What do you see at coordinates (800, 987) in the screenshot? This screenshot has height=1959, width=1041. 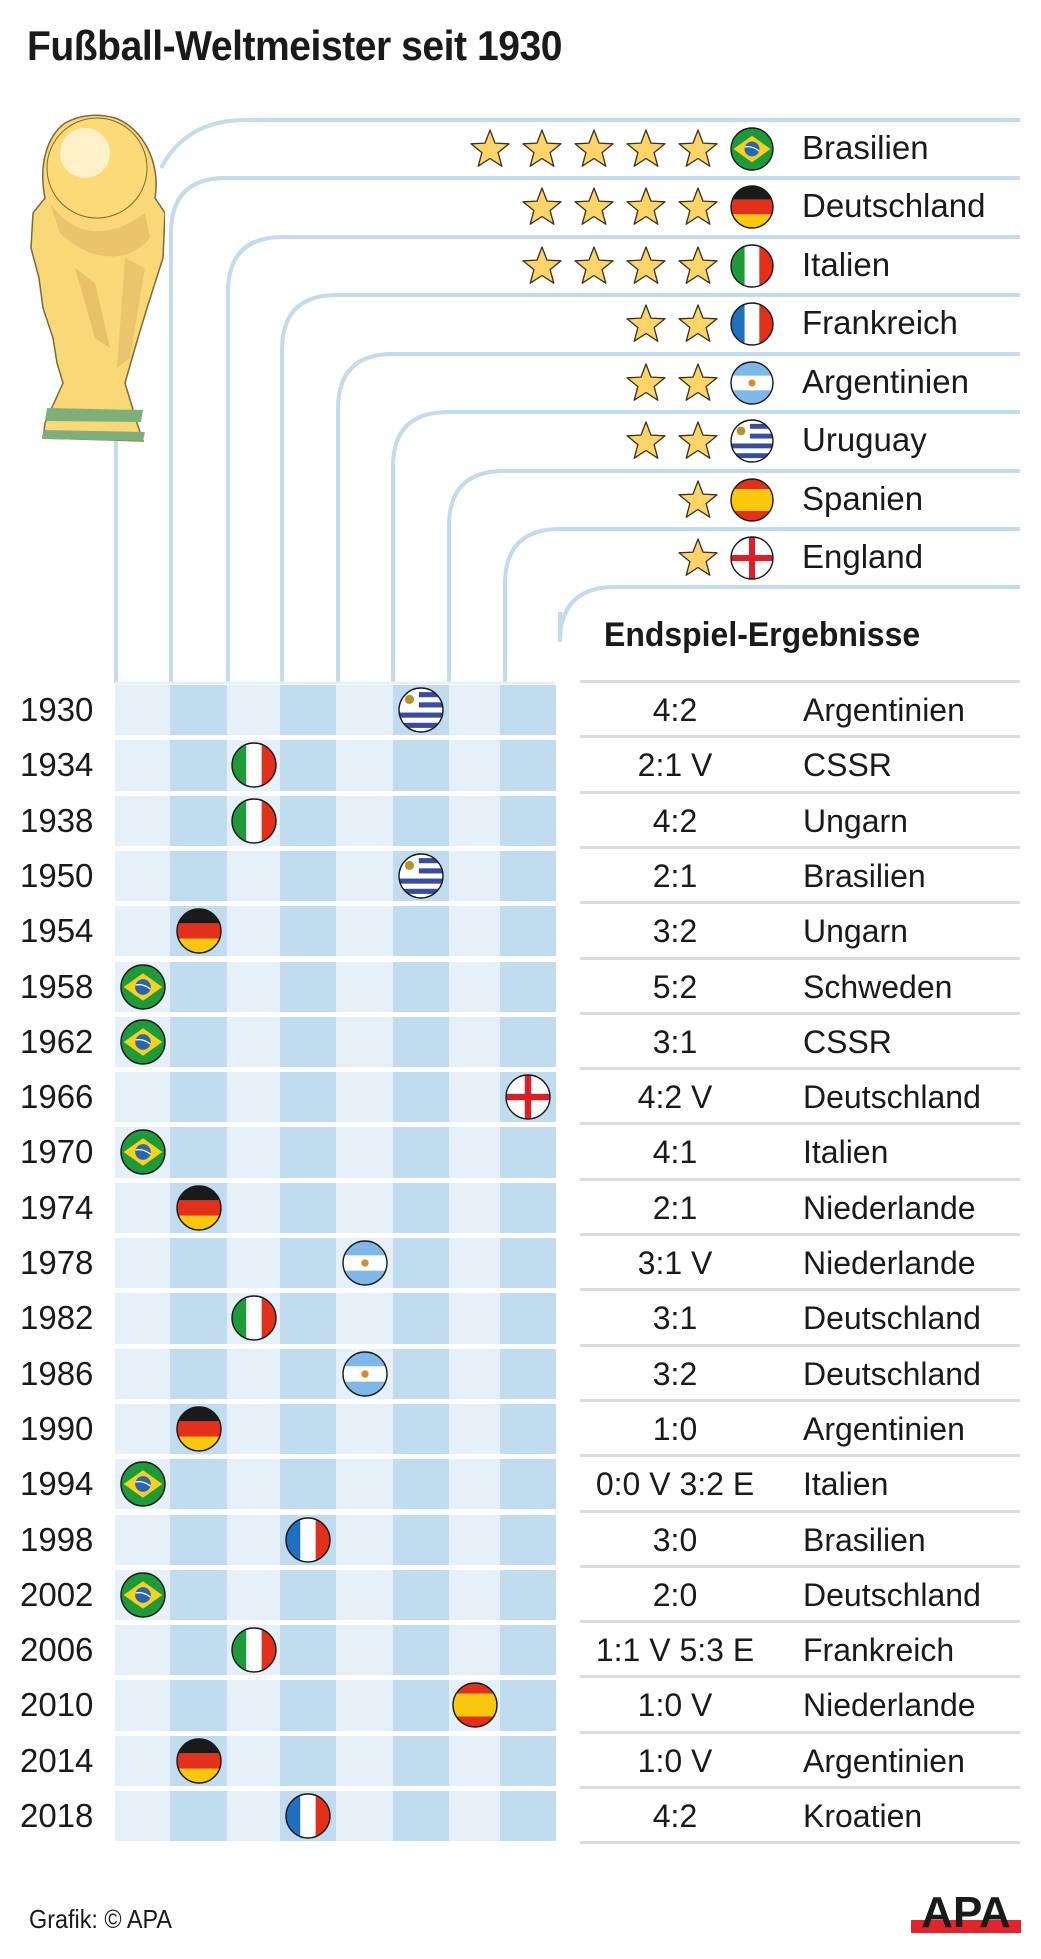 I see `result-row: 5:2 Schweden` at bounding box center [800, 987].